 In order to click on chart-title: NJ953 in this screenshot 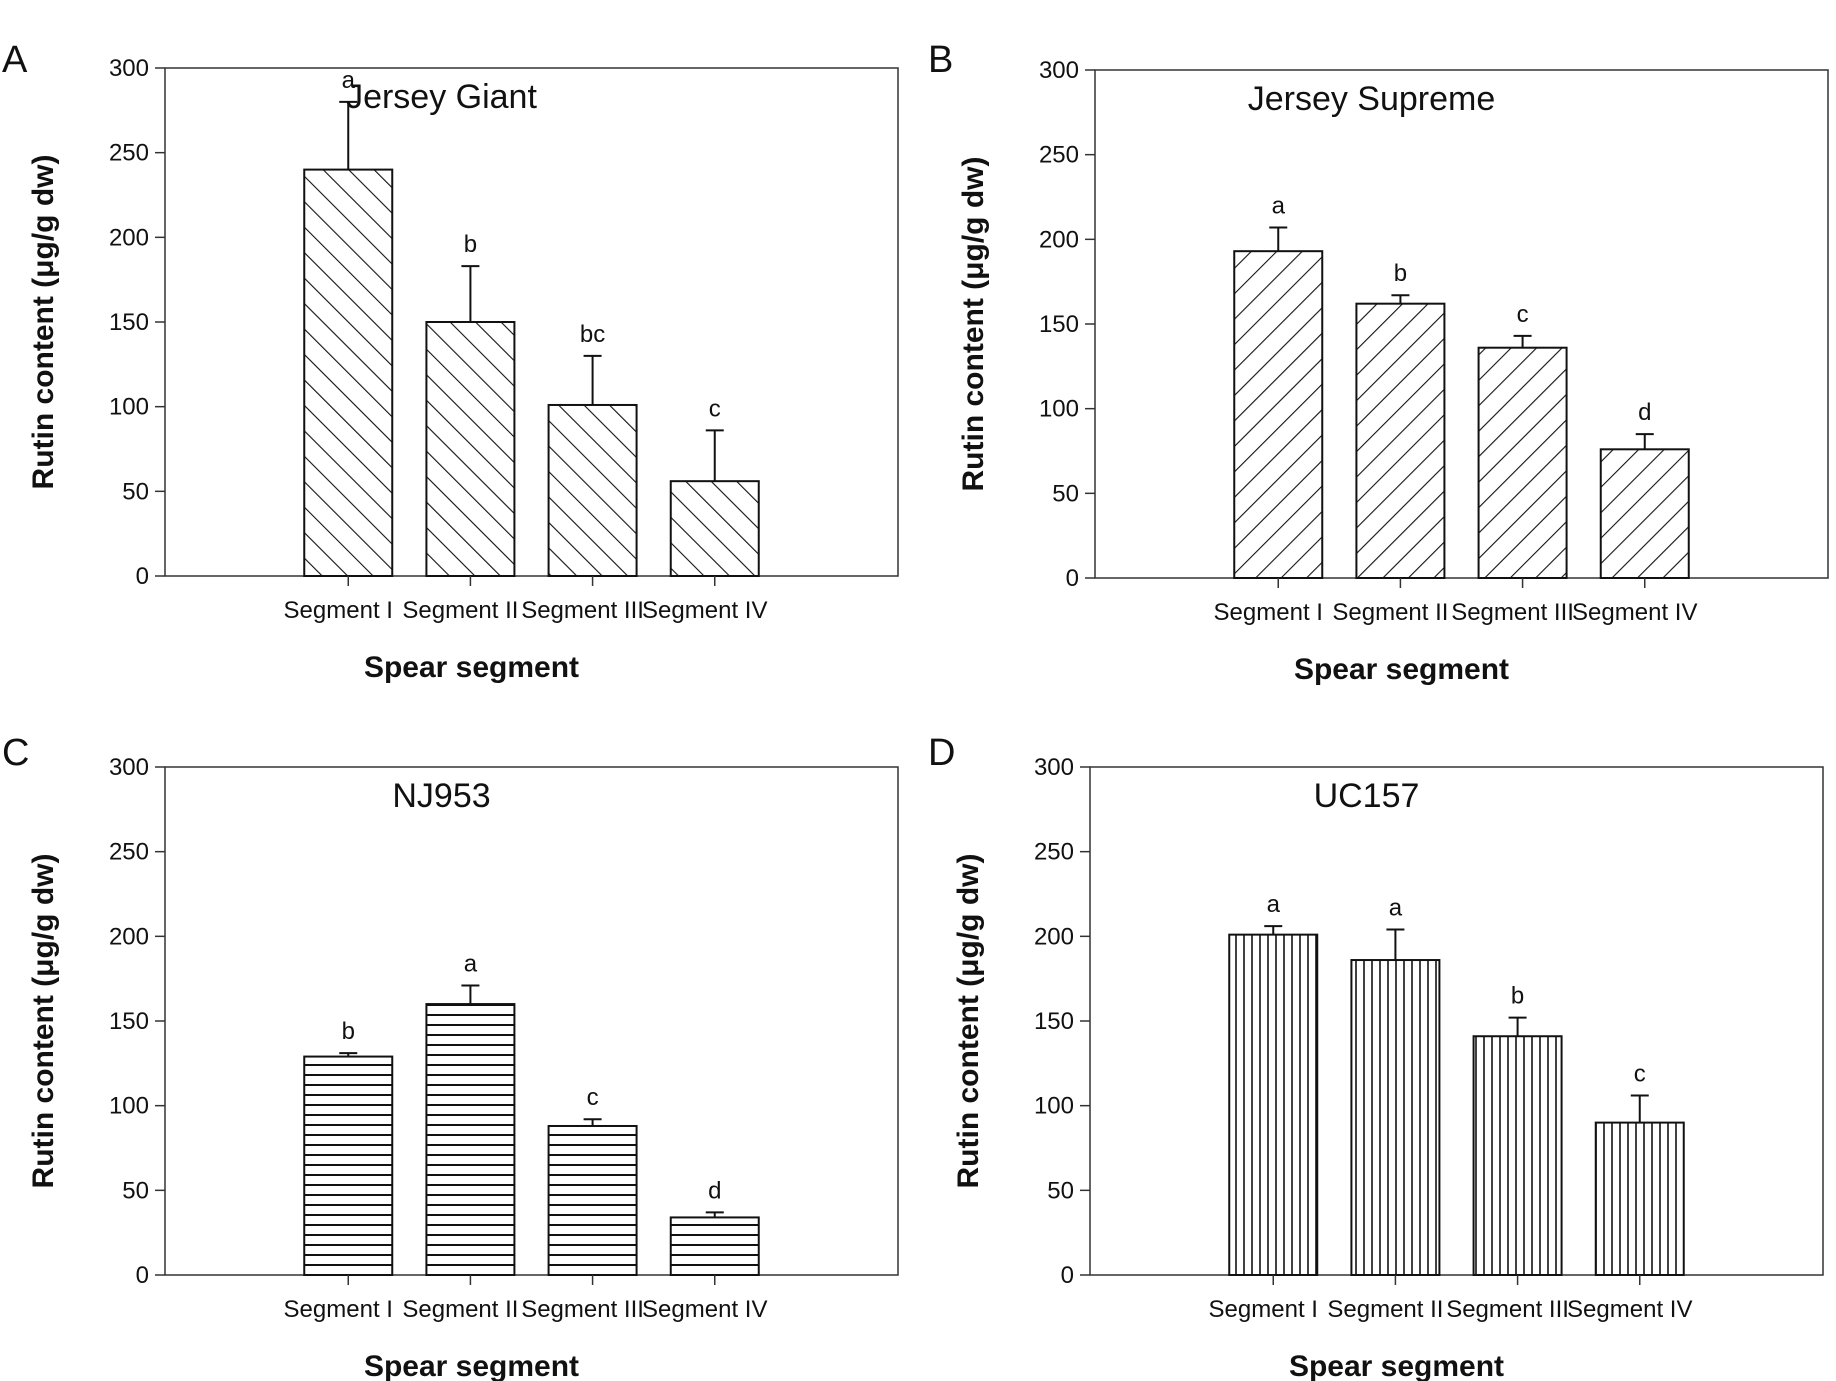, I will do `click(441, 796)`.